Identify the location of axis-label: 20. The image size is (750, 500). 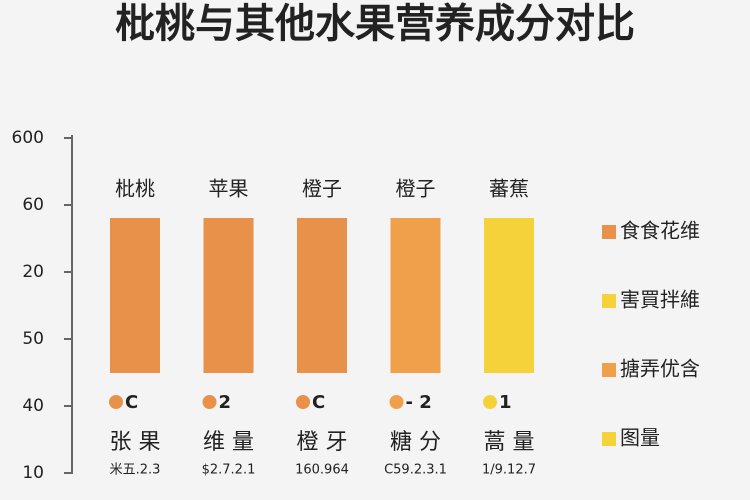
(33, 272).